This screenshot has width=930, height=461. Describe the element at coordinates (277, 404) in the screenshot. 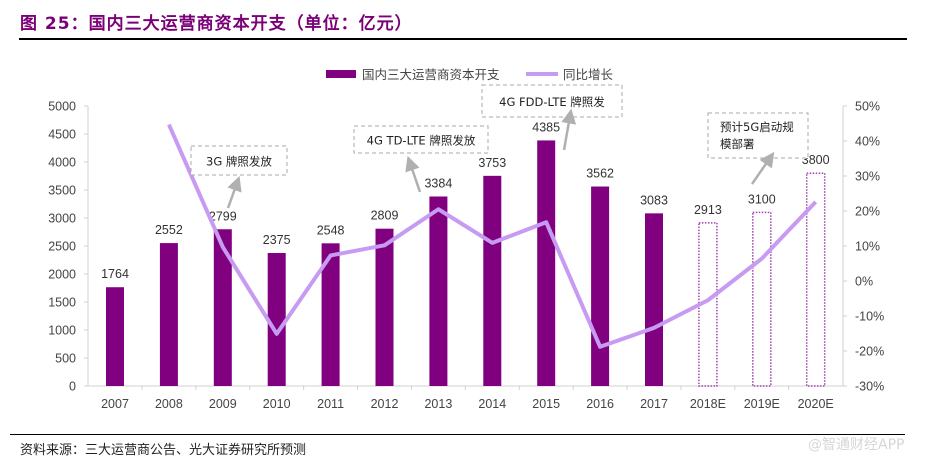

I see `x-tick-label: 2010` at that location.